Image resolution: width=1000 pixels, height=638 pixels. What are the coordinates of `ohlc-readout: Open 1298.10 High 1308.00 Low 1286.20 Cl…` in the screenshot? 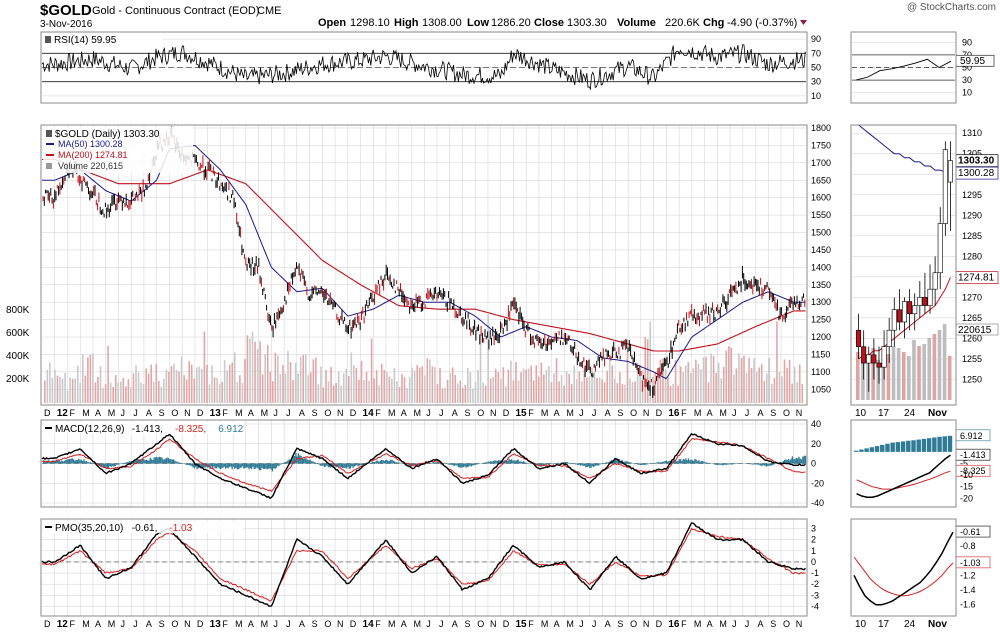 It's located at (562, 23).